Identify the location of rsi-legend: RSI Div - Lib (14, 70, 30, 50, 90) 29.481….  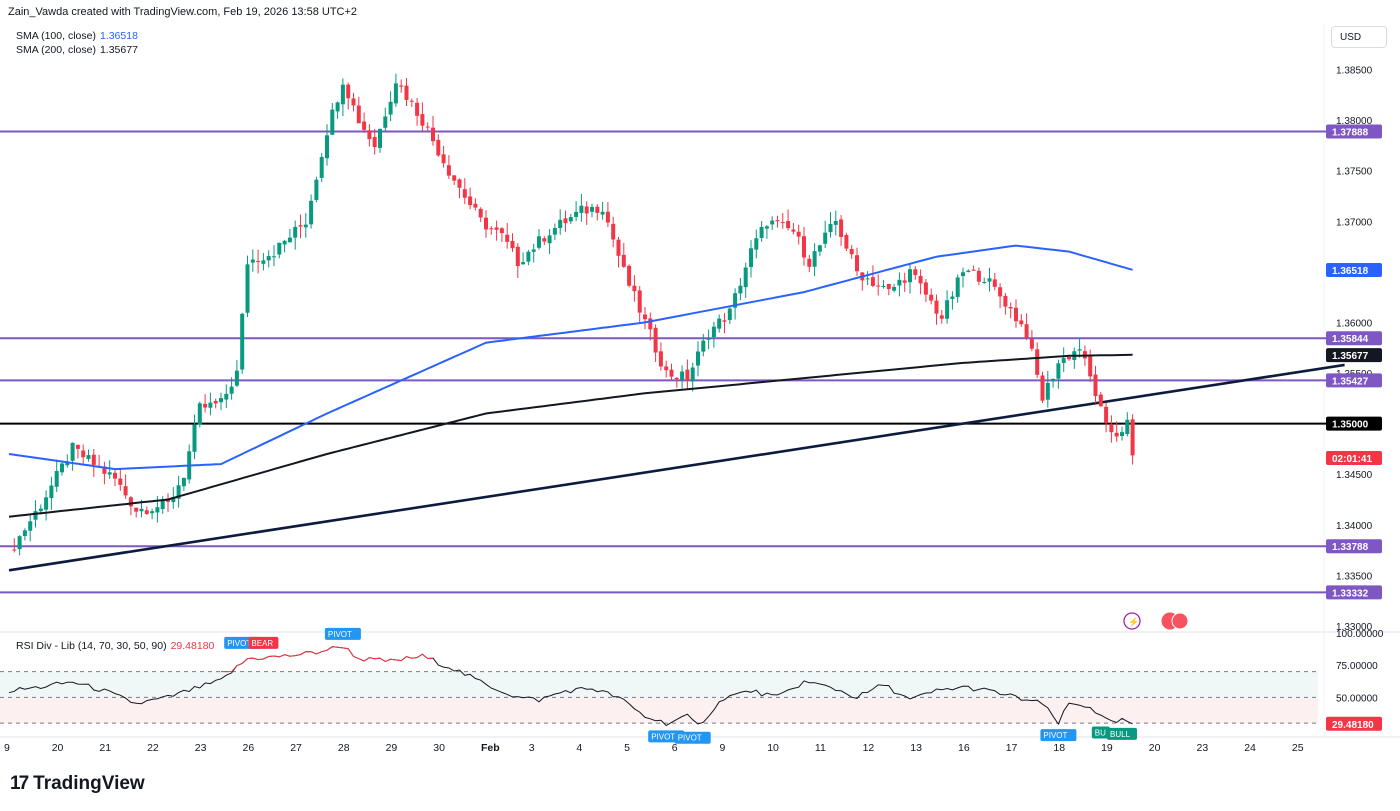
(115, 646).